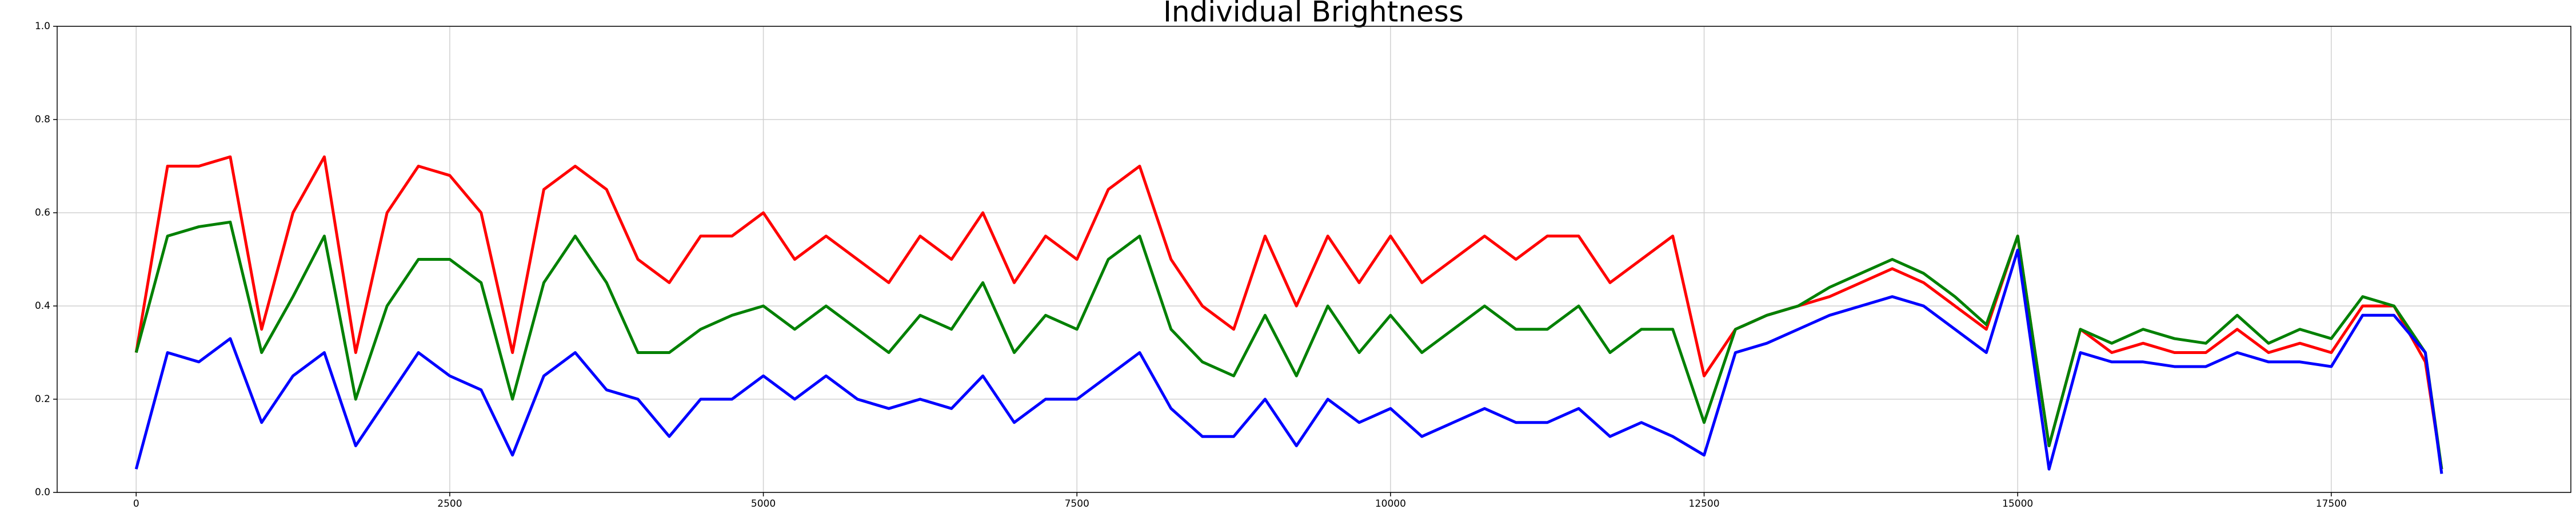 The width and height of the screenshot is (2576, 509). I want to click on y-tick-label: 0.2, so click(43, 399).